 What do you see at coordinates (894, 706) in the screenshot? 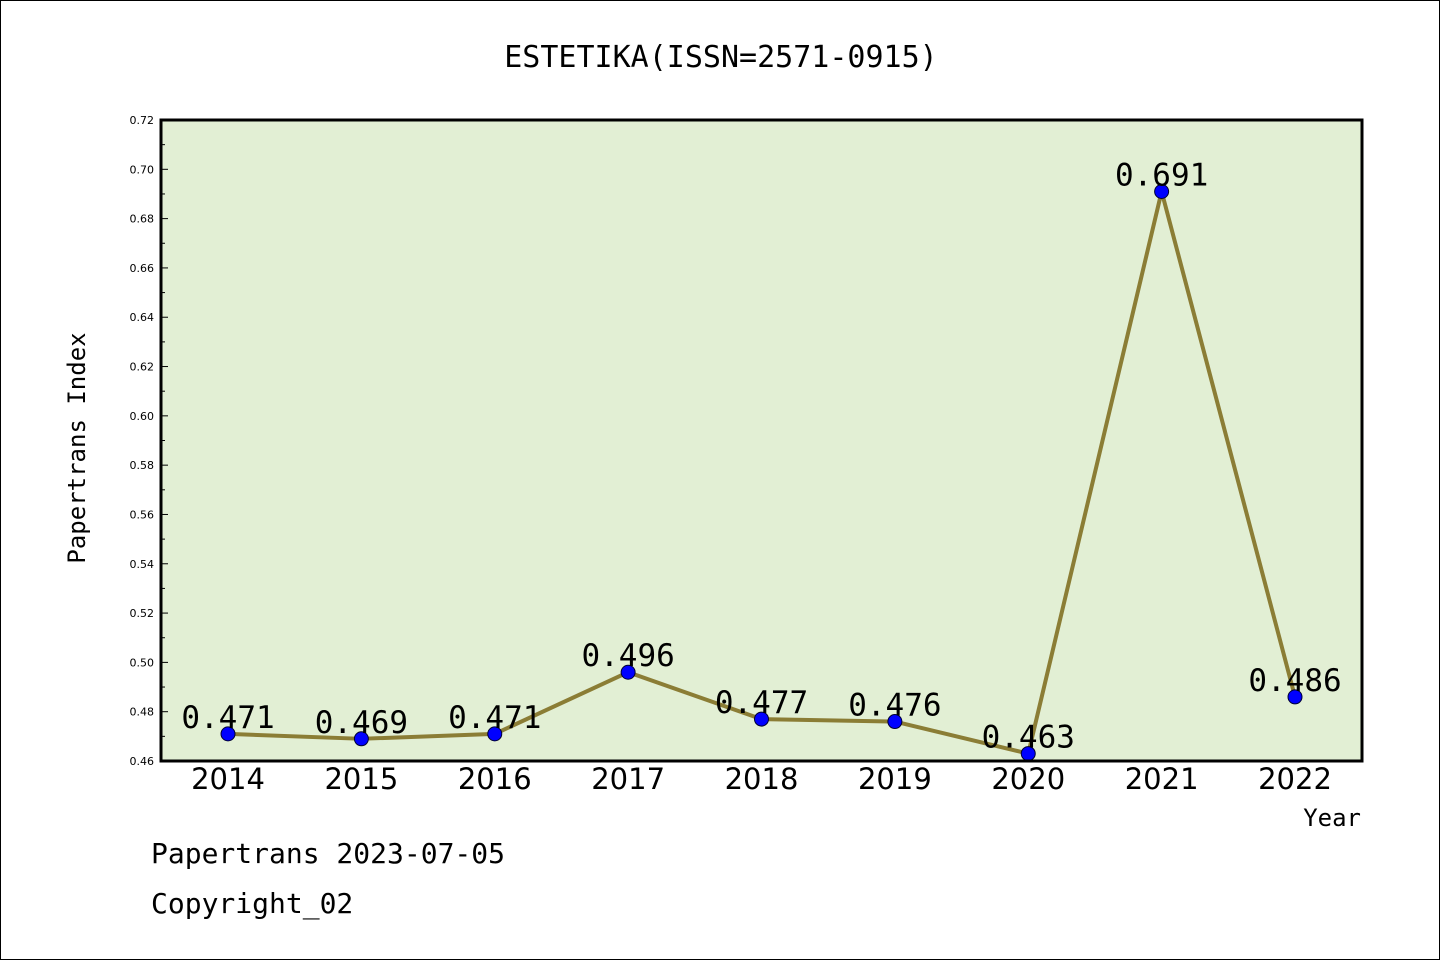
I see `data-label: 0.476` at bounding box center [894, 706].